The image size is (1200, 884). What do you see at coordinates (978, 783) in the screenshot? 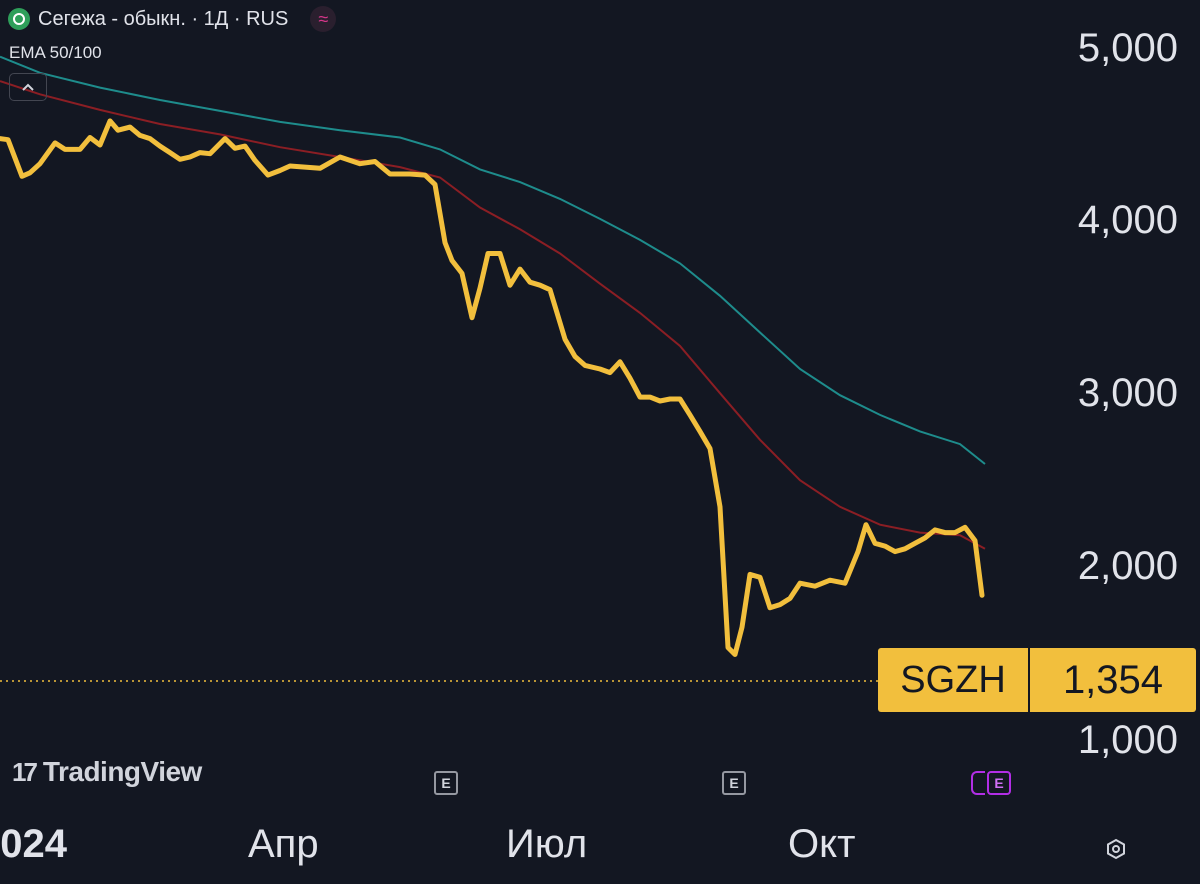
I see `event-stack-icon` at bounding box center [978, 783].